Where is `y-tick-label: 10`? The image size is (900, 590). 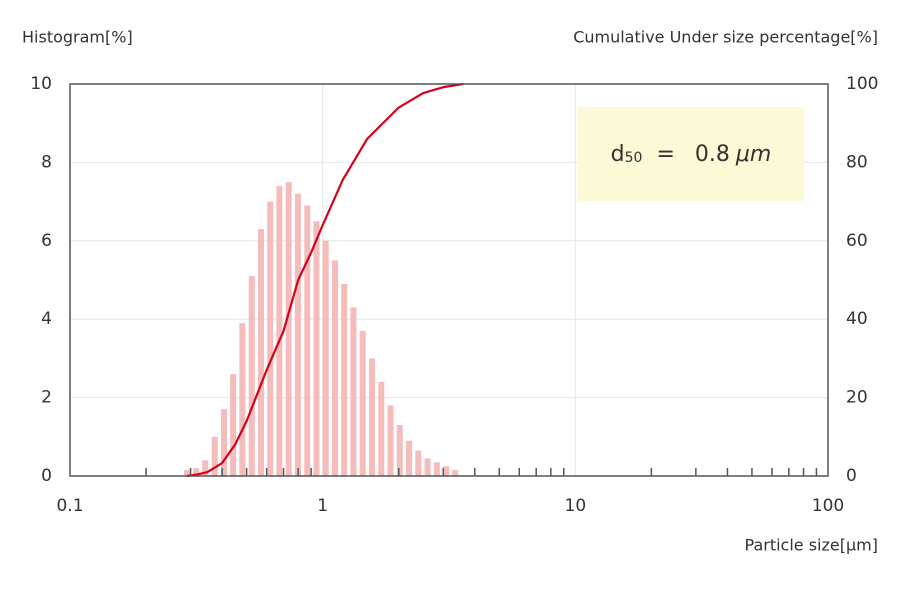 y-tick-label: 10 is located at coordinates (41, 84).